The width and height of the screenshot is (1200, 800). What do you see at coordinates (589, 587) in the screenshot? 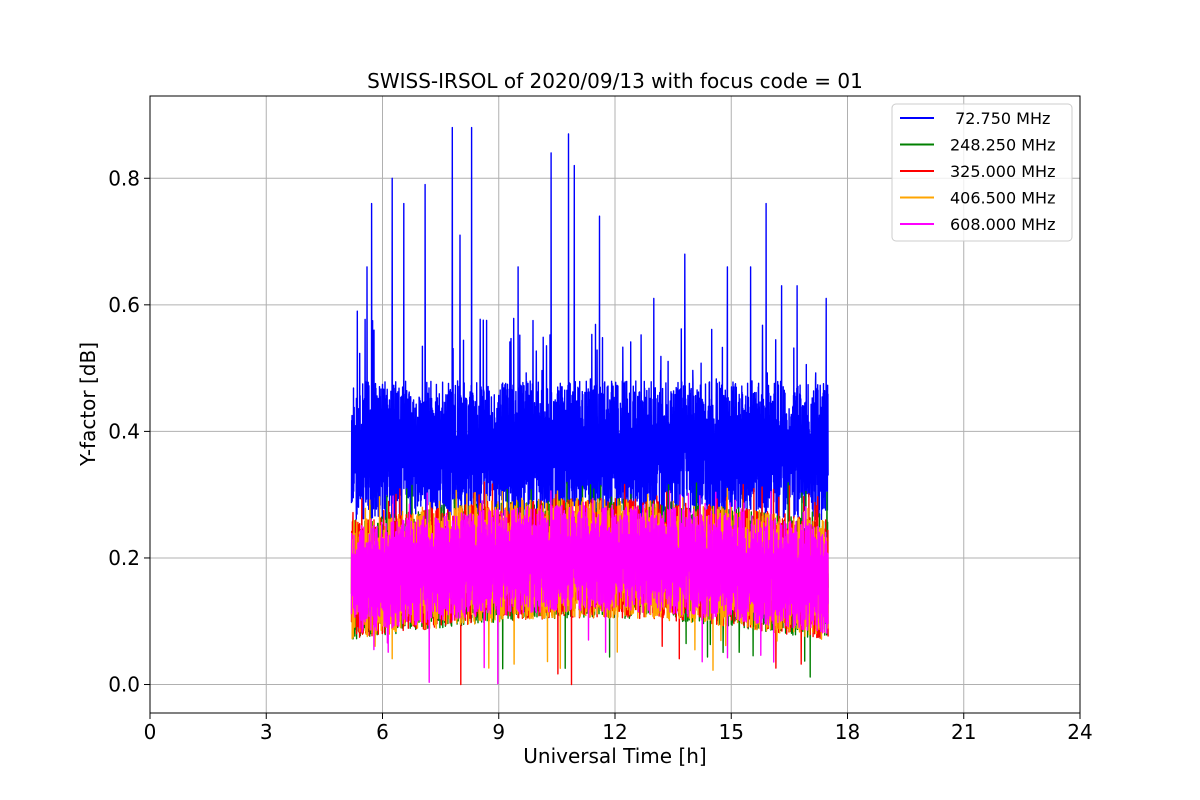
I see `series-line` at bounding box center [589, 587].